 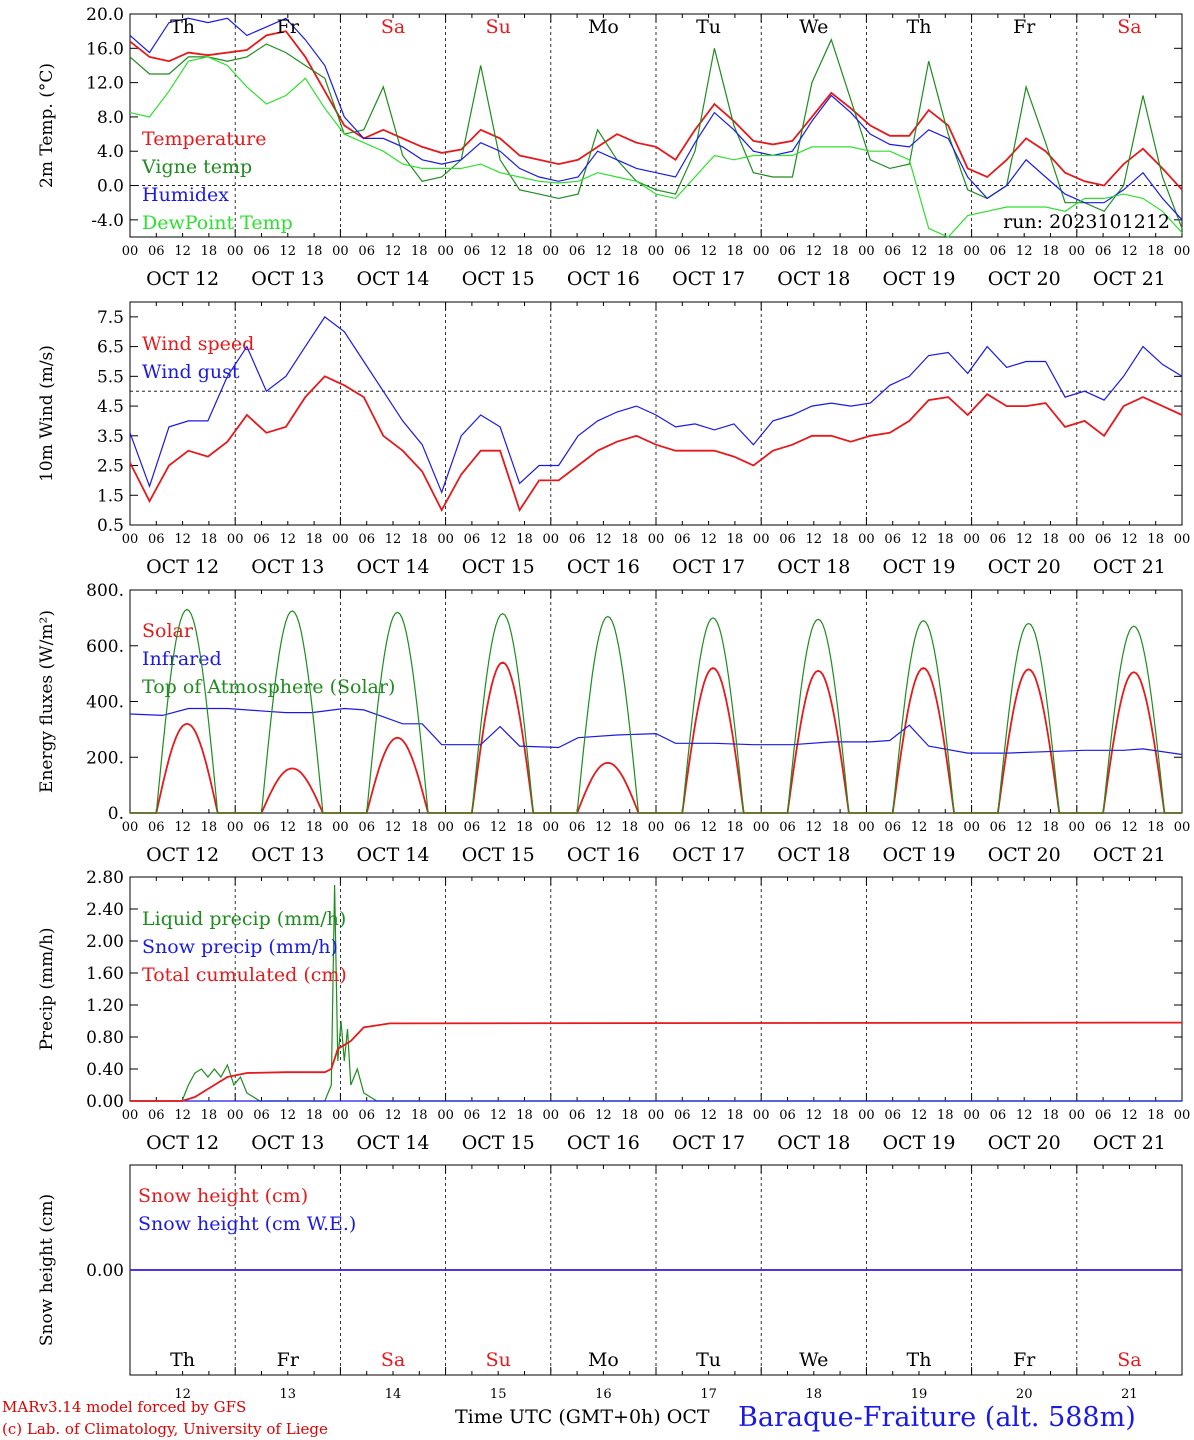 What do you see at coordinates (105, 591) in the screenshot?
I see `y-tick-label: 800.` at bounding box center [105, 591].